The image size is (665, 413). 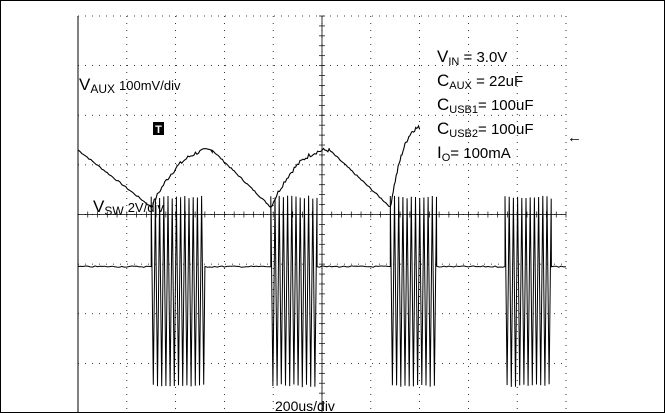 I want to click on trigger-marker-label: T, so click(x=158, y=130).